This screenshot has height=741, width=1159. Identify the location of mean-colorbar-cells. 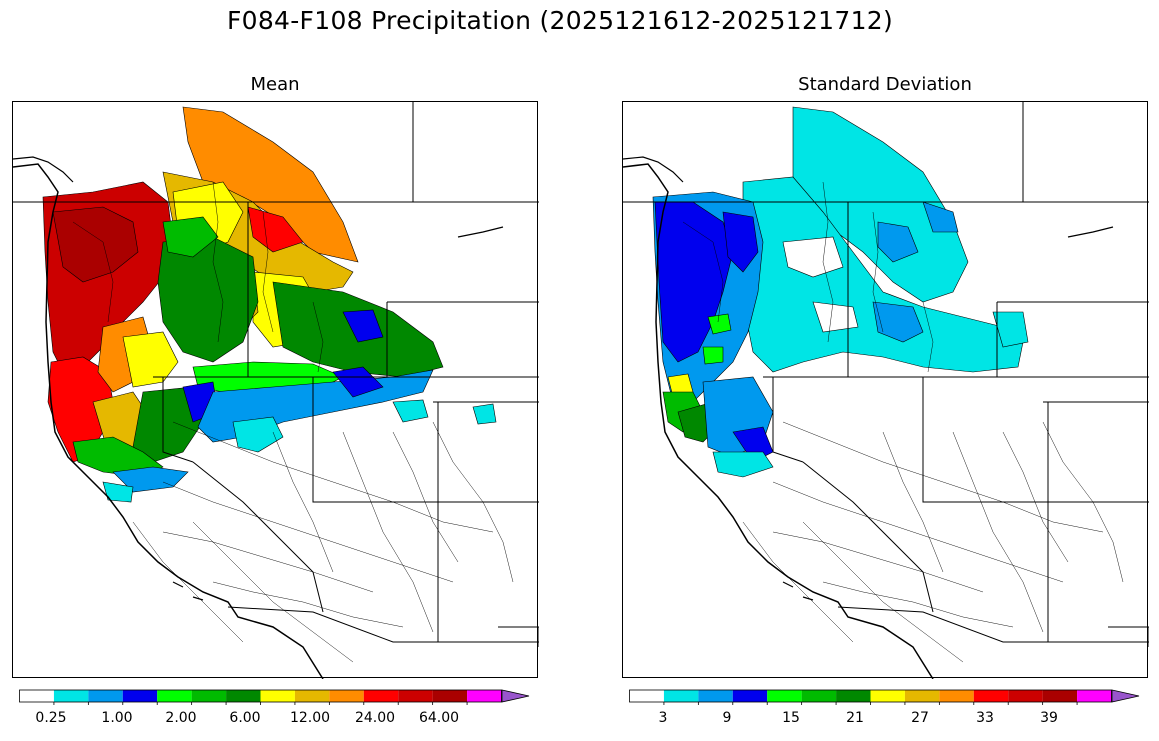
(260, 697).